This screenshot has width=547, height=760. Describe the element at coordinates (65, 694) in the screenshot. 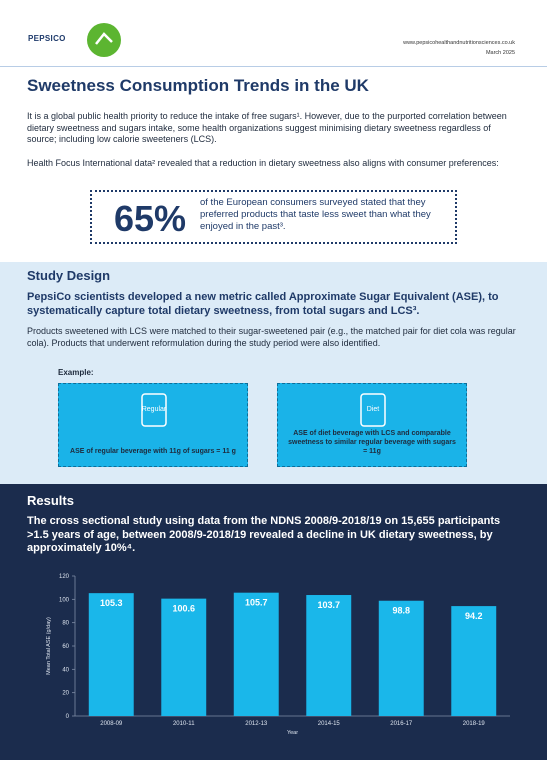

I see `y-tick-label: 20` at that location.